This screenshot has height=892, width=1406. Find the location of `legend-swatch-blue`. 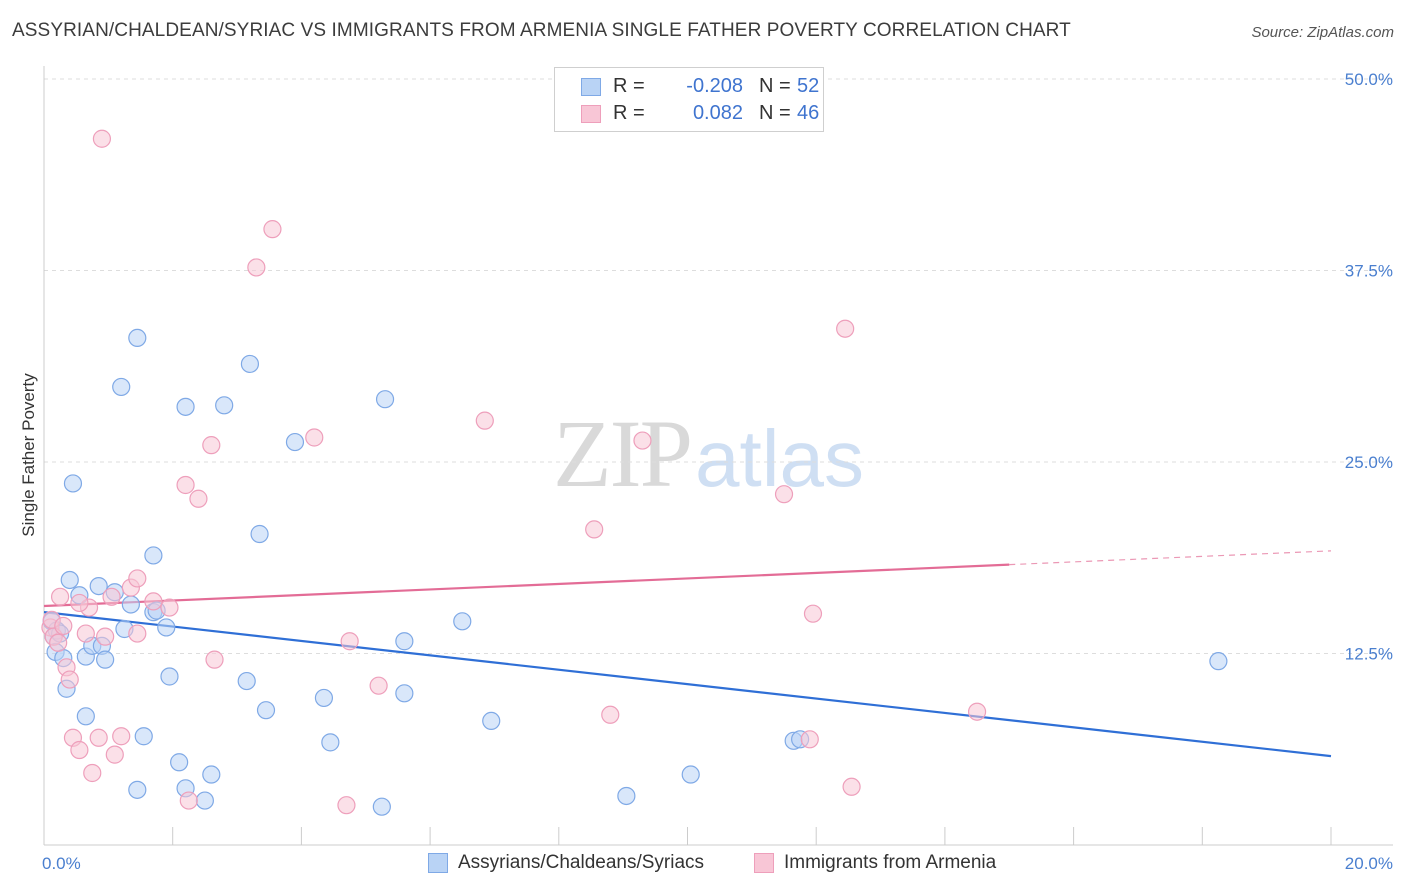

legend-swatch-blue is located at coordinates (591, 87).